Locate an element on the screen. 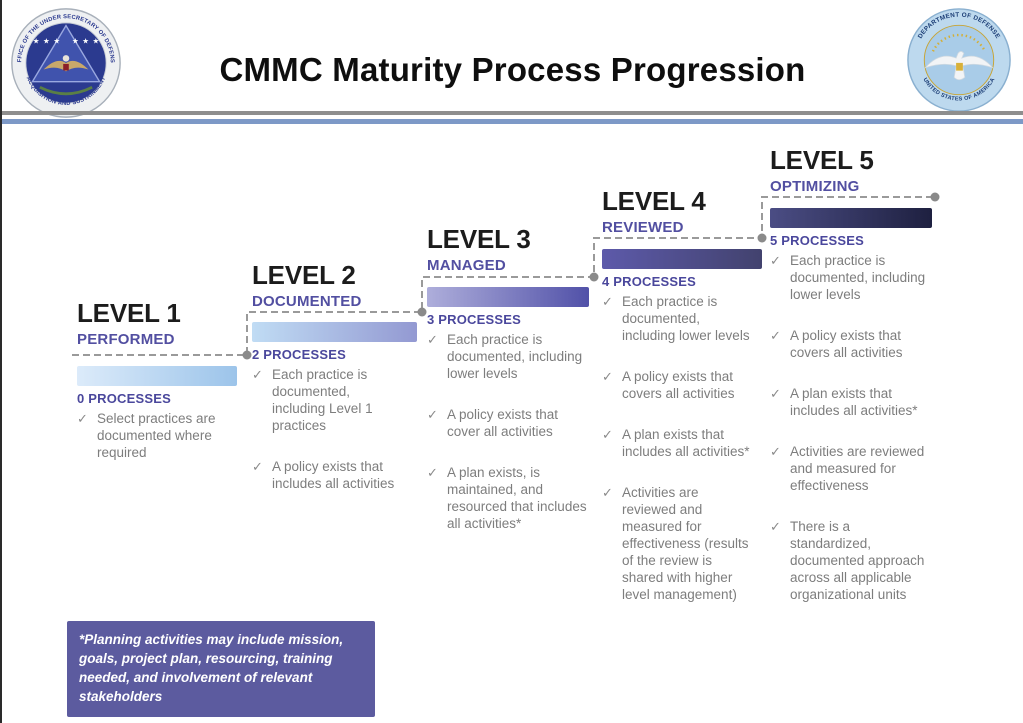 The image size is (1023, 723). level-2-processes-label: 2 PROCESSES is located at coordinates (299, 354).